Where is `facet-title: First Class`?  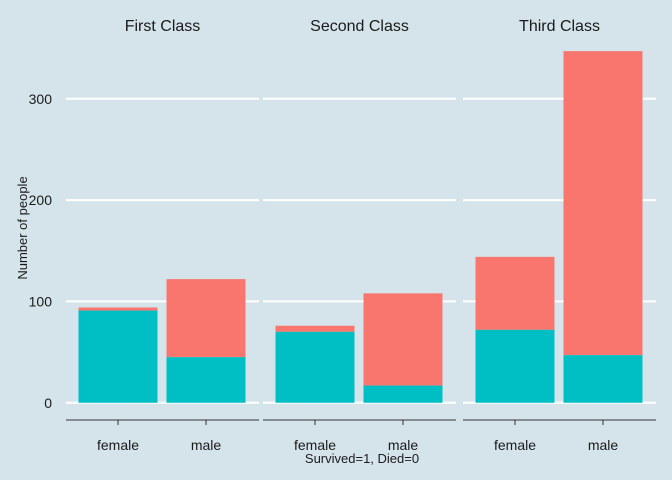 facet-title: First Class is located at coordinates (163, 26).